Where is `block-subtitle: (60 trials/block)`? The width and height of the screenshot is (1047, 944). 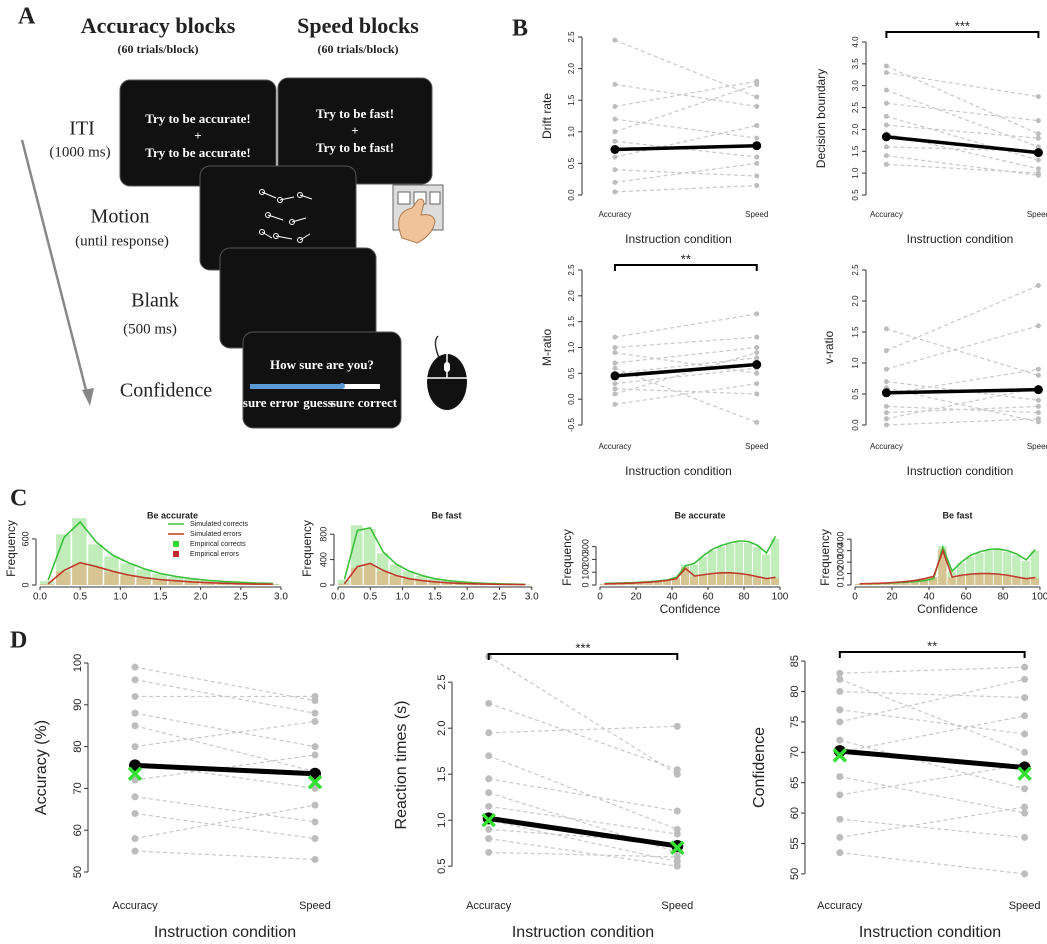
block-subtitle: (60 trials/block) is located at coordinates (158, 49).